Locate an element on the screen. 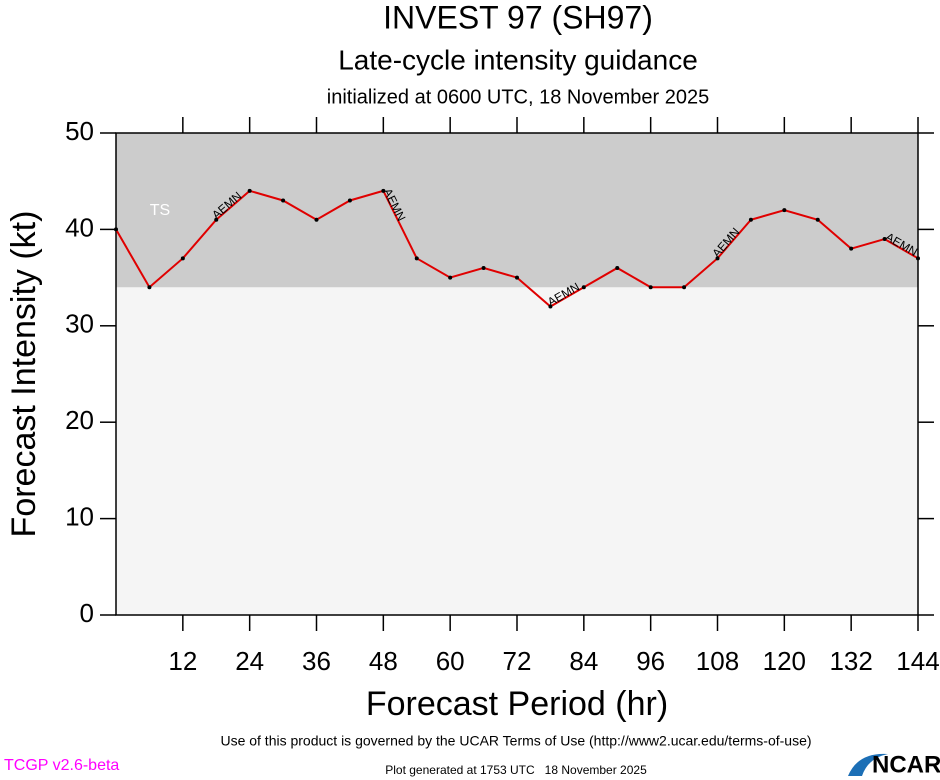 This screenshot has width=940, height=780. y-tick-label: 20 is located at coordinates (79, 420).